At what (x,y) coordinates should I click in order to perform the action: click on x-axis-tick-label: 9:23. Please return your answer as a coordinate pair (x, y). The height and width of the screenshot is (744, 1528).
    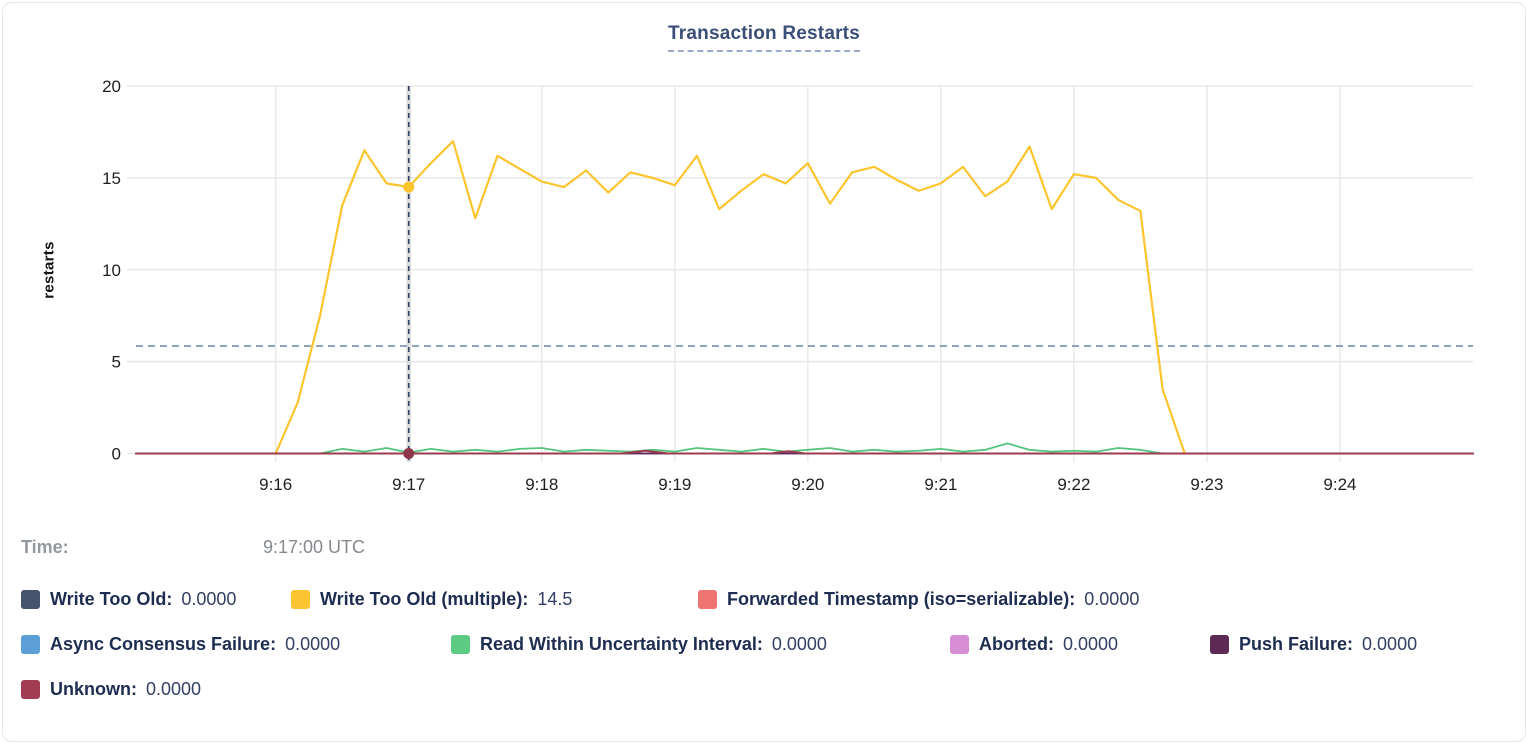
    Looking at the image, I should click on (1206, 484).